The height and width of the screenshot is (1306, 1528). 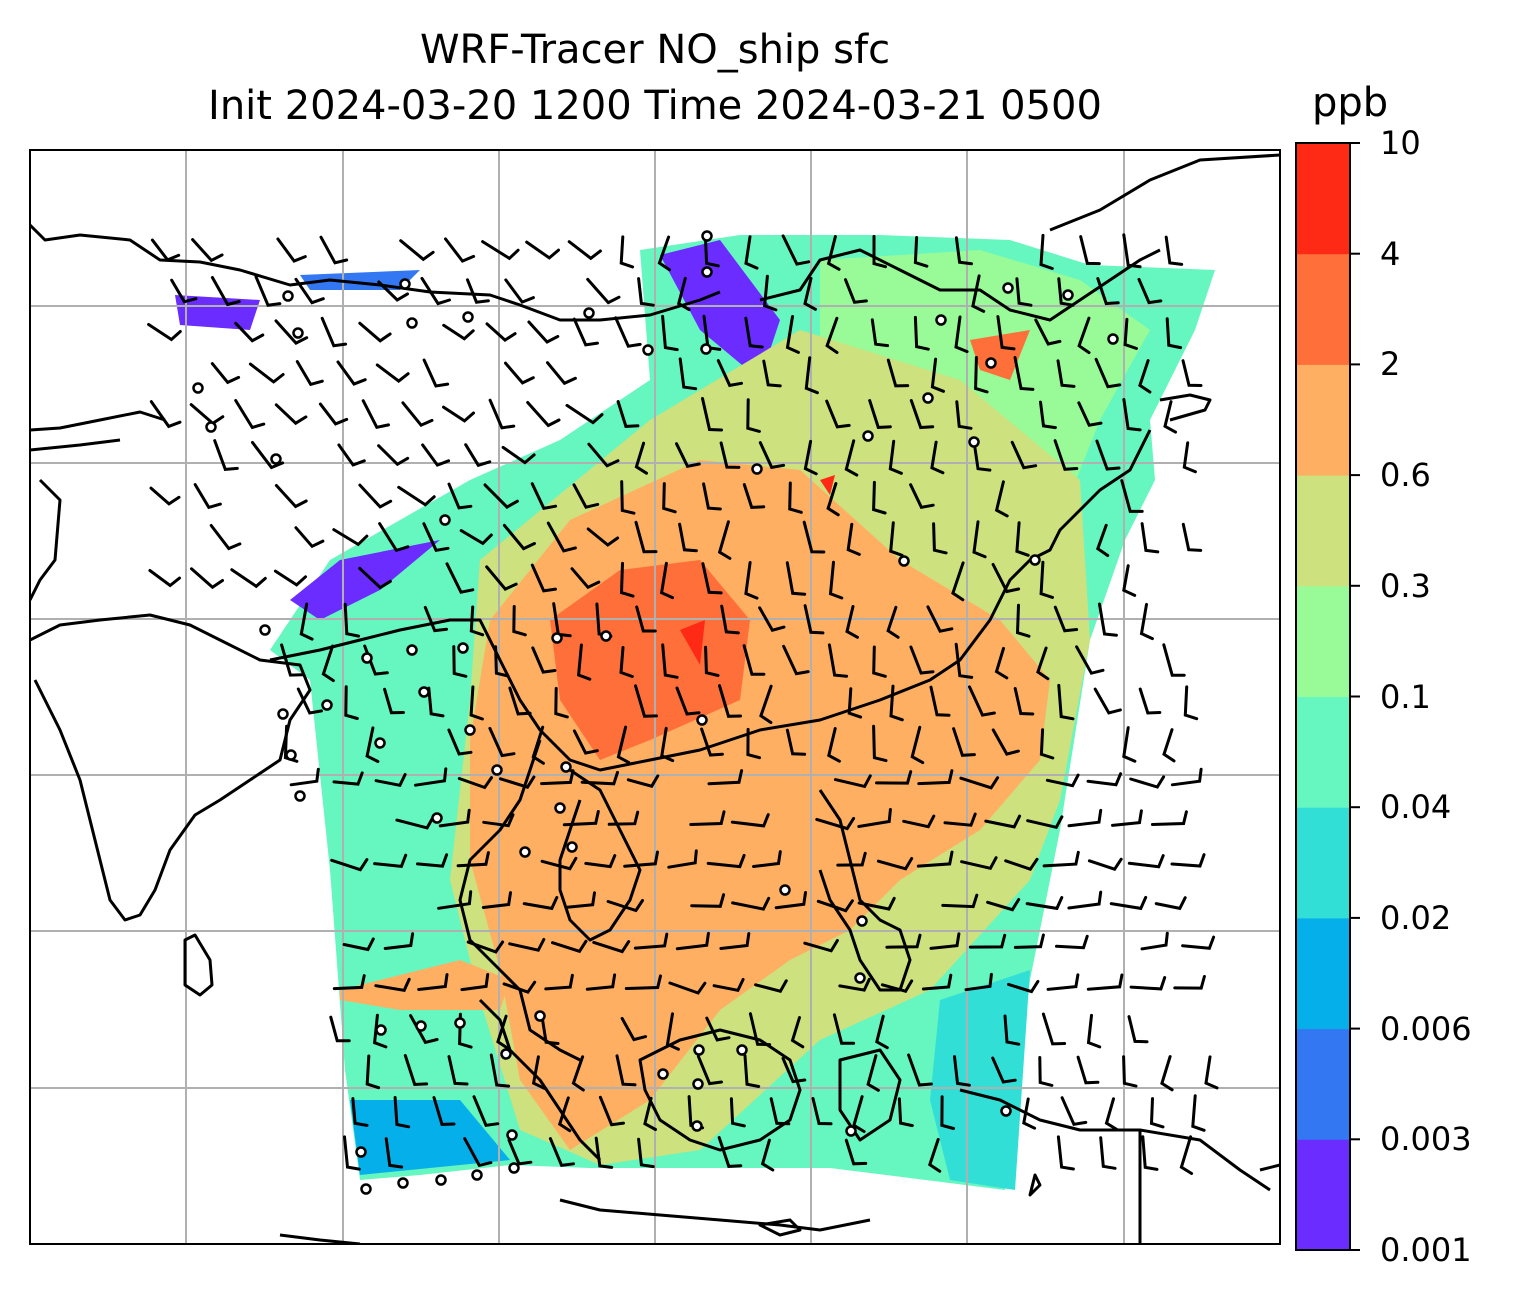 What do you see at coordinates (1400, 143) in the screenshot?
I see `colorbar-tick-label: 10` at bounding box center [1400, 143].